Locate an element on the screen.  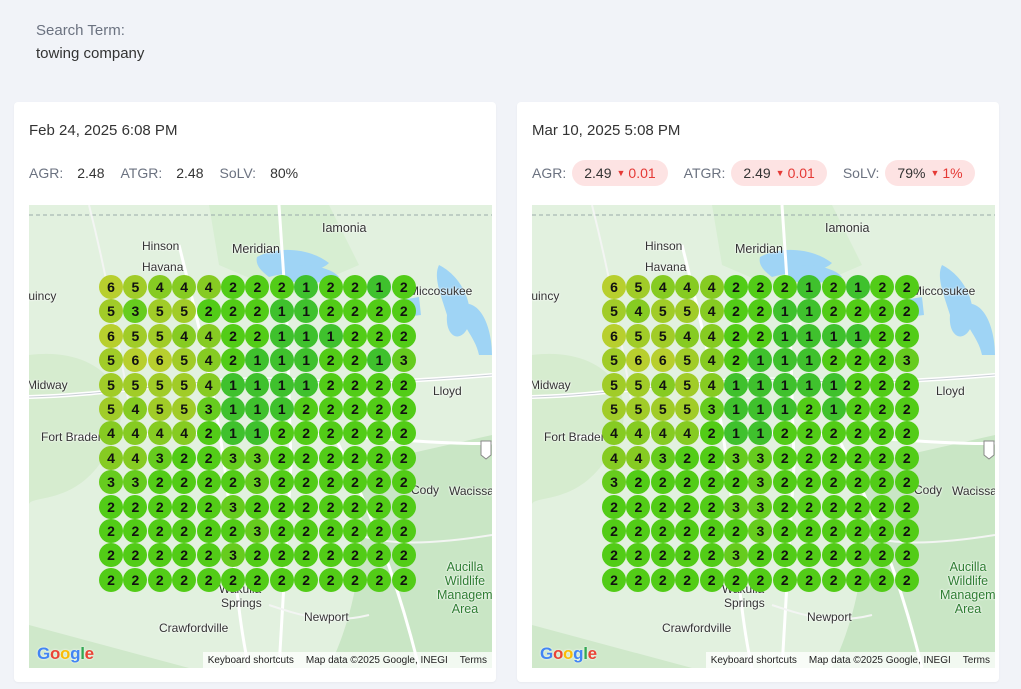
keyboard-shortcuts-link: Keyboard shortcuts is located at coordinates (753, 660).